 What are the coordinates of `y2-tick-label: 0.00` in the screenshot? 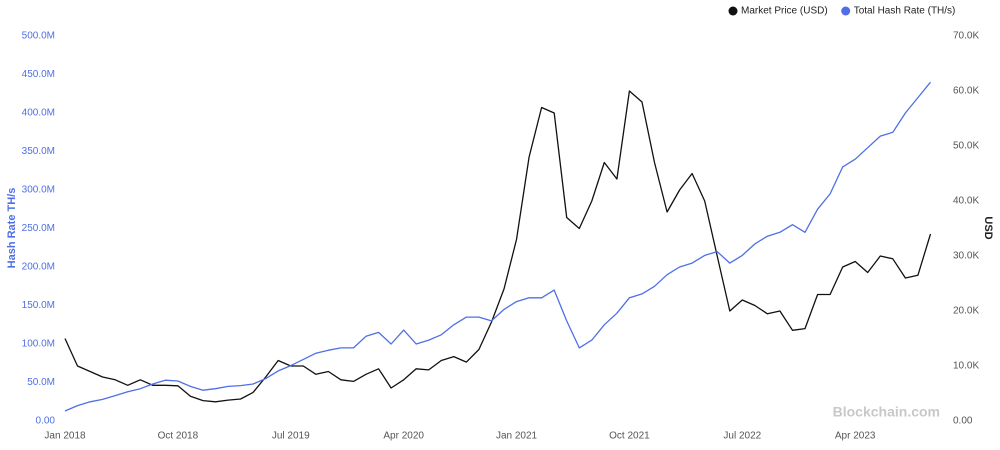 It's located at (963, 421).